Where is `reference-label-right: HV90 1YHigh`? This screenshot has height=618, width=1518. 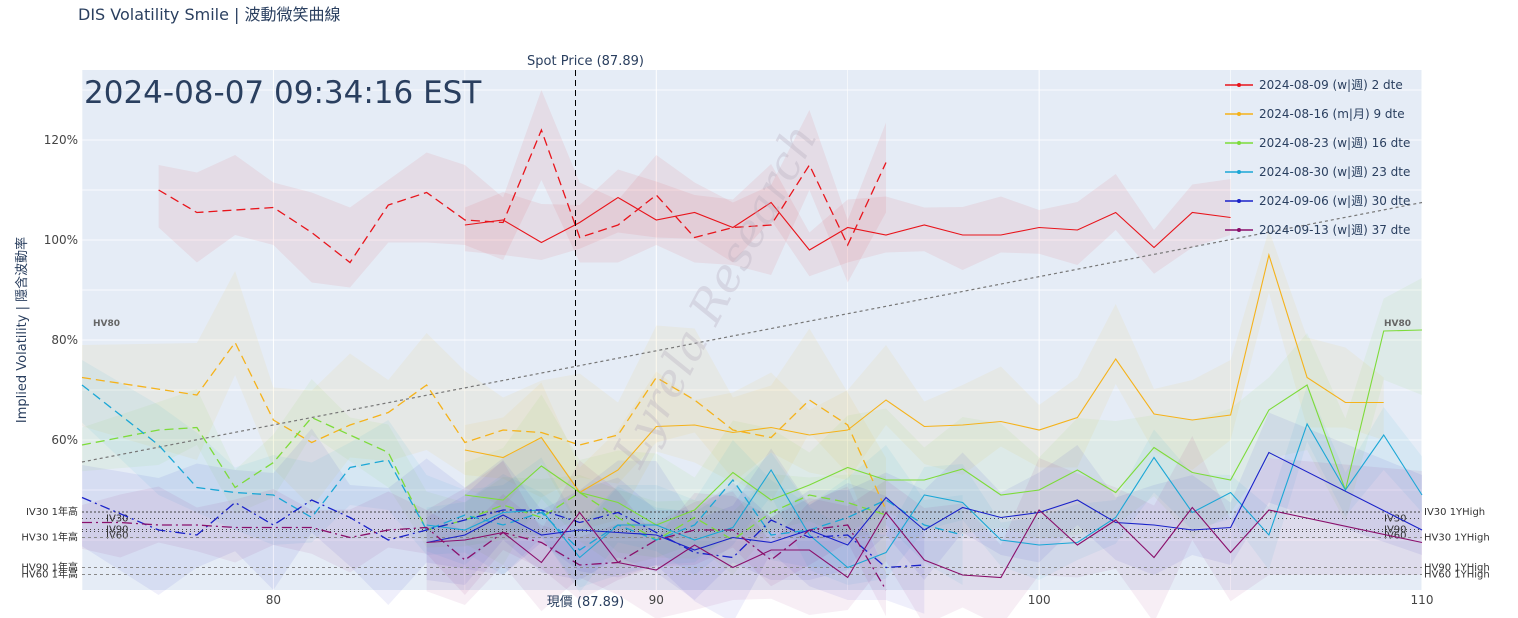 reference-label-right: HV90 1YHigh is located at coordinates (1457, 568).